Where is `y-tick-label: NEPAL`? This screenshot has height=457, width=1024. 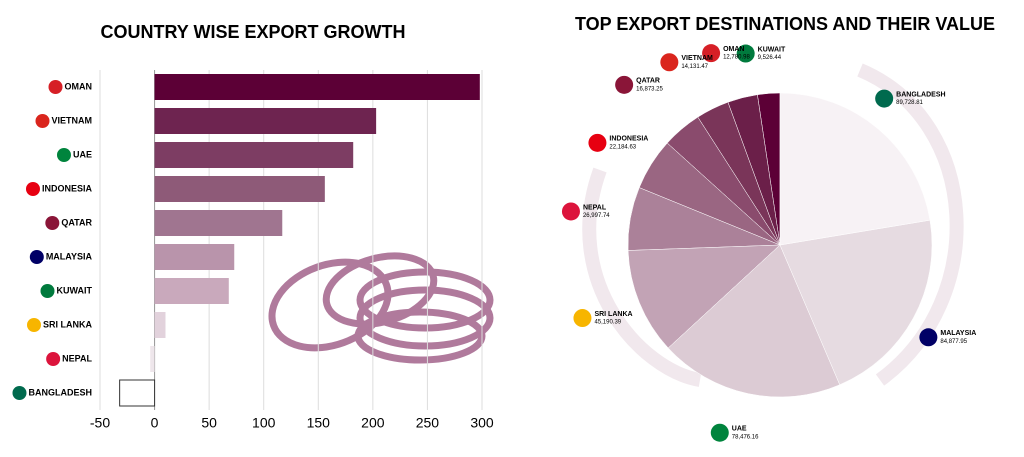 y-tick-label: NEPAL is located at coordinates (77, 358).